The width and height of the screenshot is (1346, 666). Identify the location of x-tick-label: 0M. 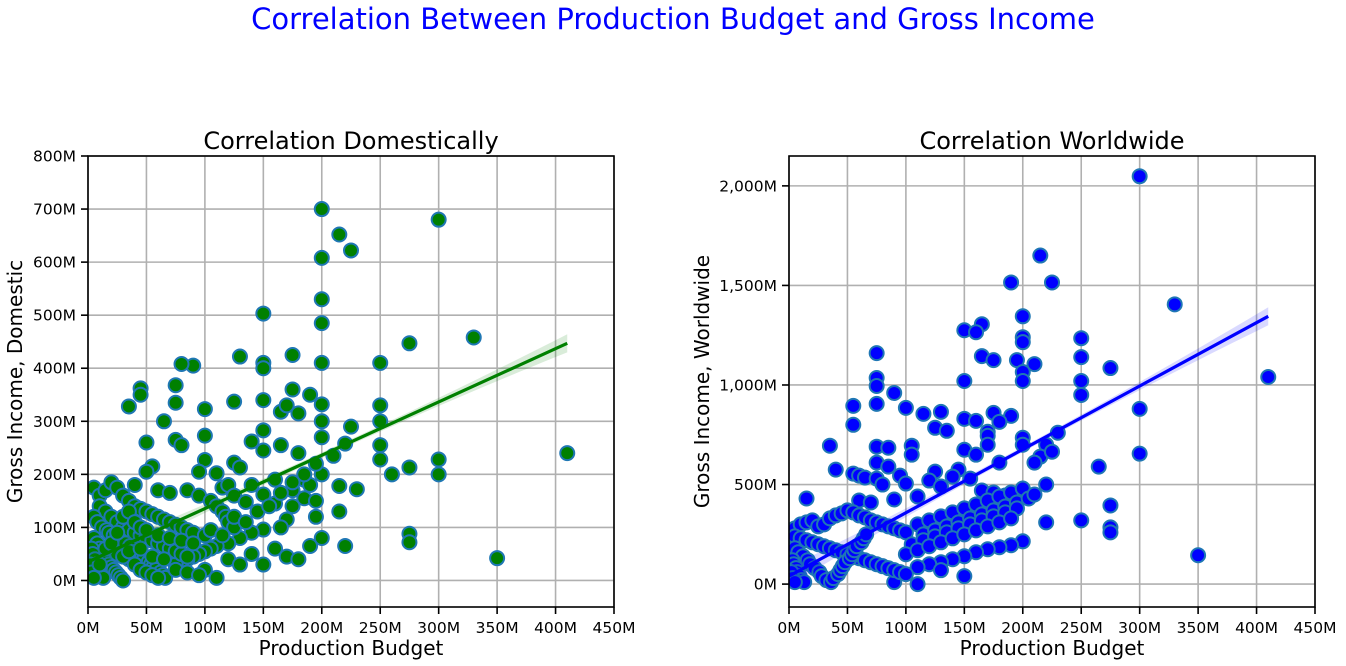
(788, 628).